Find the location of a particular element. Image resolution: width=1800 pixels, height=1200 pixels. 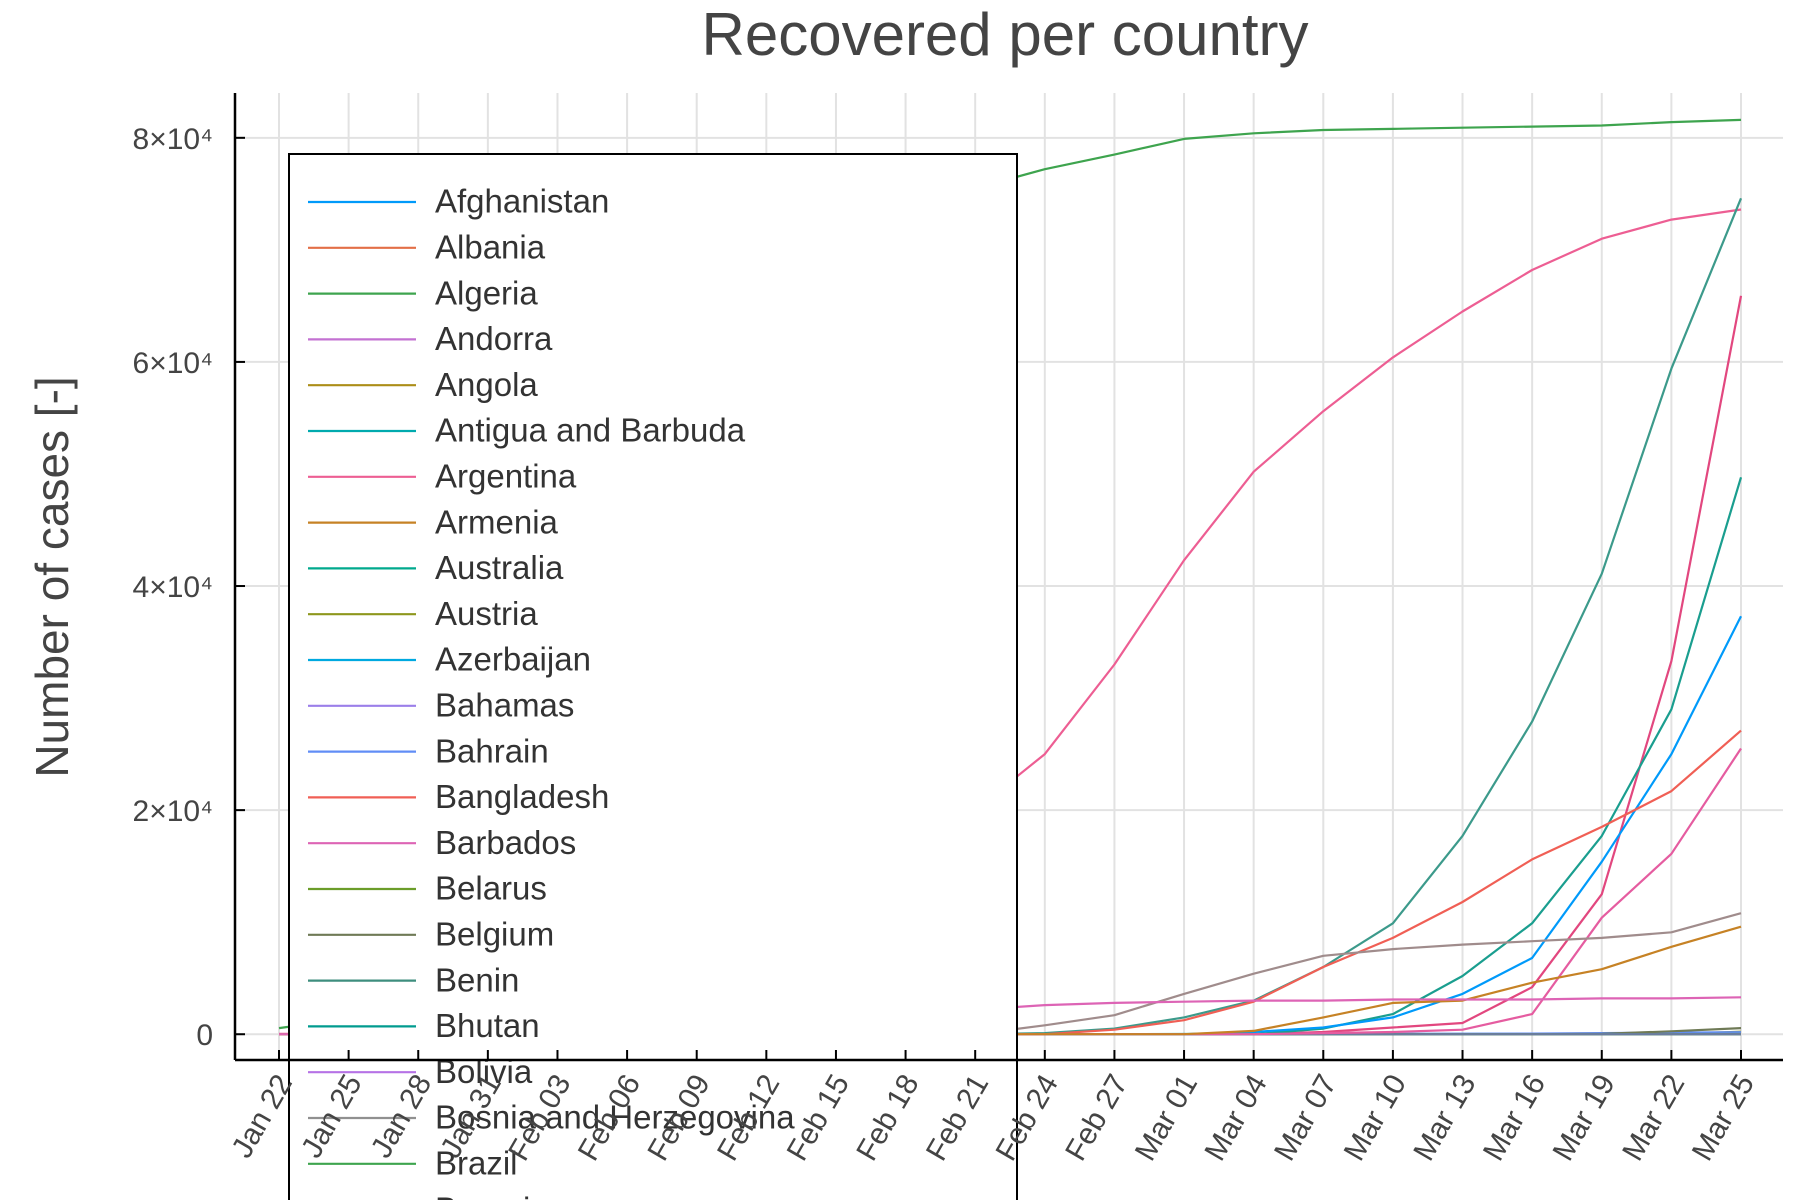

y-tick-label: 0 is located at coordinates (204, 1035).